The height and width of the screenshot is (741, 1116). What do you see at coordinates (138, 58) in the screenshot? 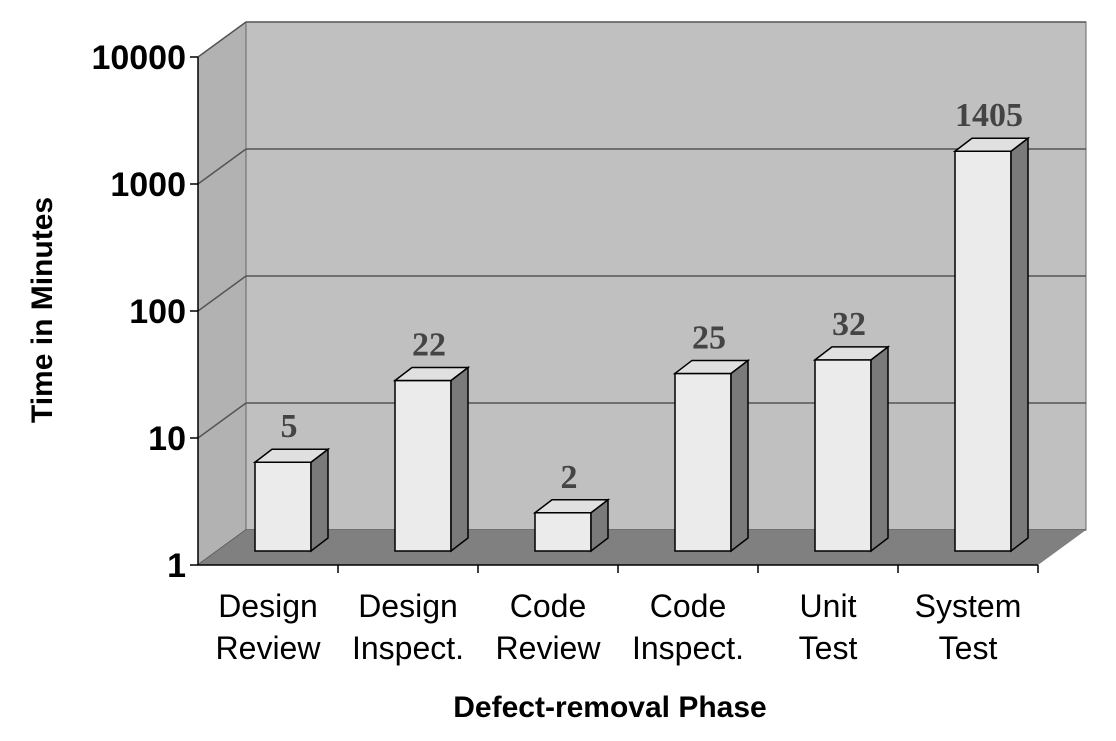
I see `y-tick-label: 10000` at bounding box center [138, 58].